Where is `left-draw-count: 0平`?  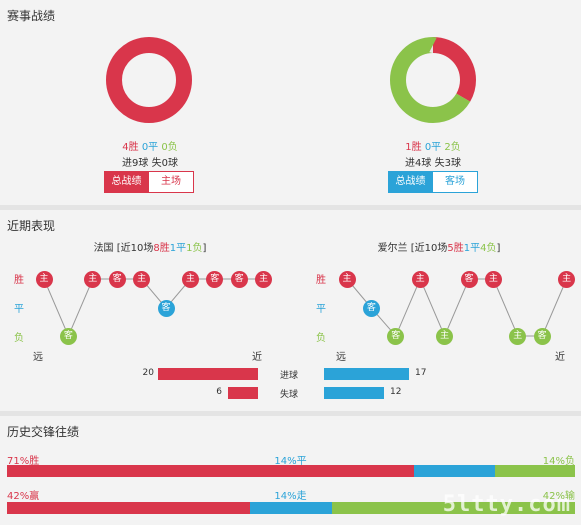 left-draw-count: 0平 is located at coordinates (150, 147).